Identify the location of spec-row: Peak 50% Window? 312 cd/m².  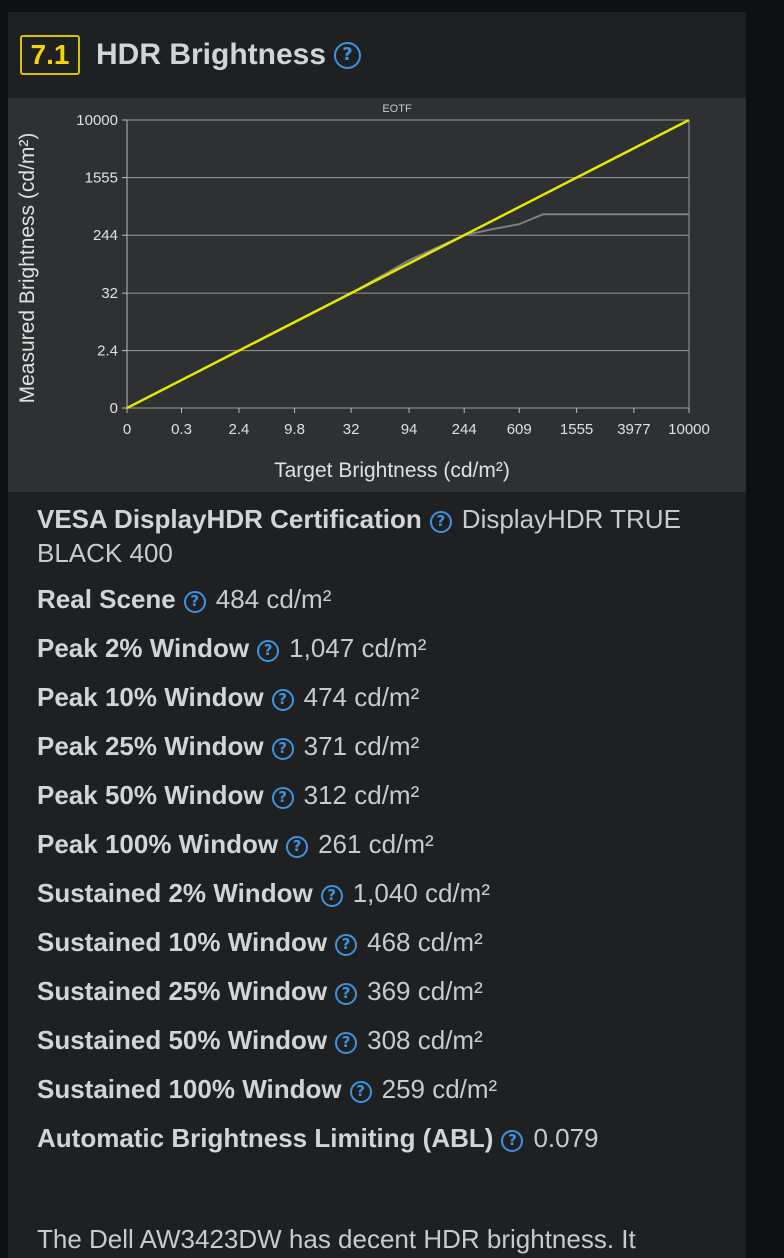
(382, 795).